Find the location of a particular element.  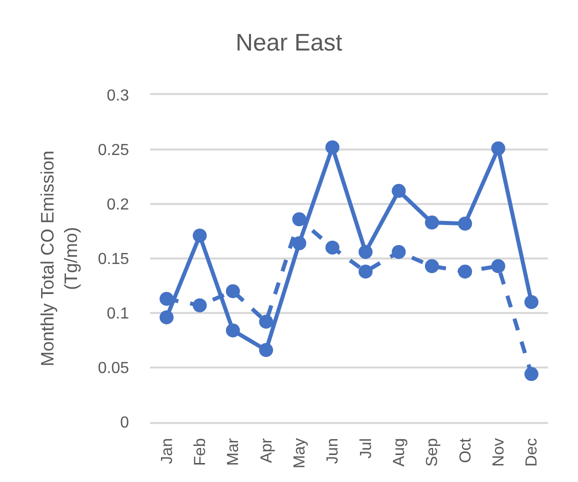

x-tick-label: May is located at coordinates (299, 453).